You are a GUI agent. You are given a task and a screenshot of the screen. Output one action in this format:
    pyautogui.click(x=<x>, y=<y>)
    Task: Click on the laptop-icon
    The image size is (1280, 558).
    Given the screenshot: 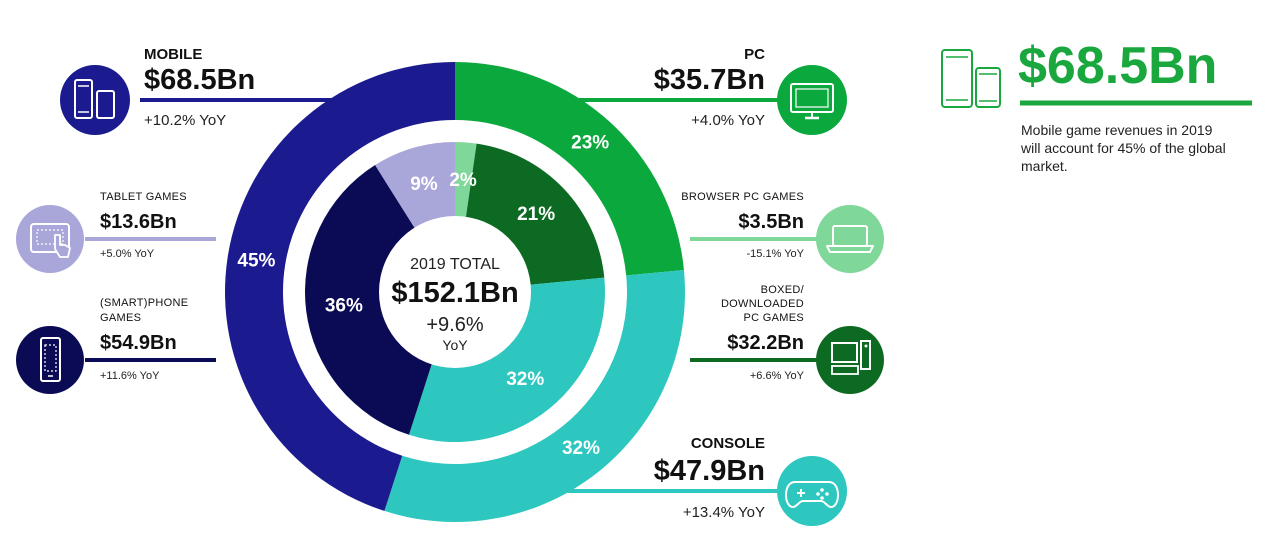 What is the action you would take?
    pyautogui.click(x=850, y=239)
    